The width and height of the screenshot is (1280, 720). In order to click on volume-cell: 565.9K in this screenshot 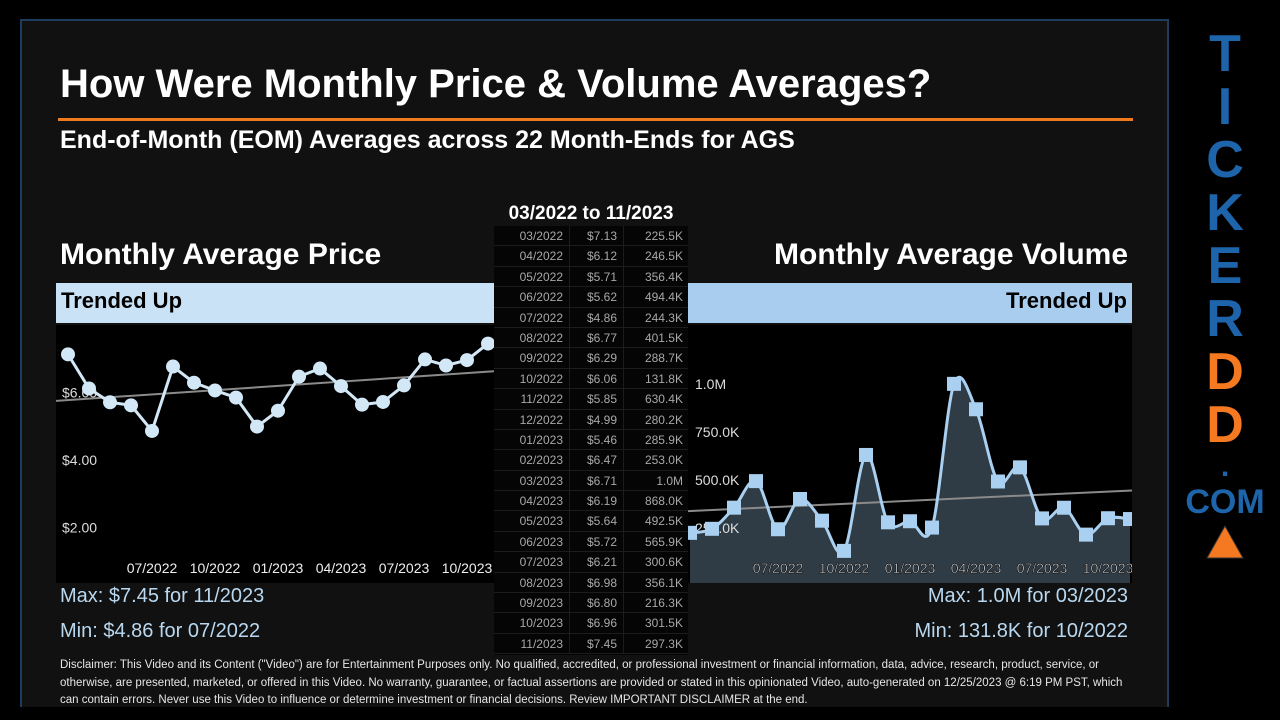, I will do `click(663, 541)`.